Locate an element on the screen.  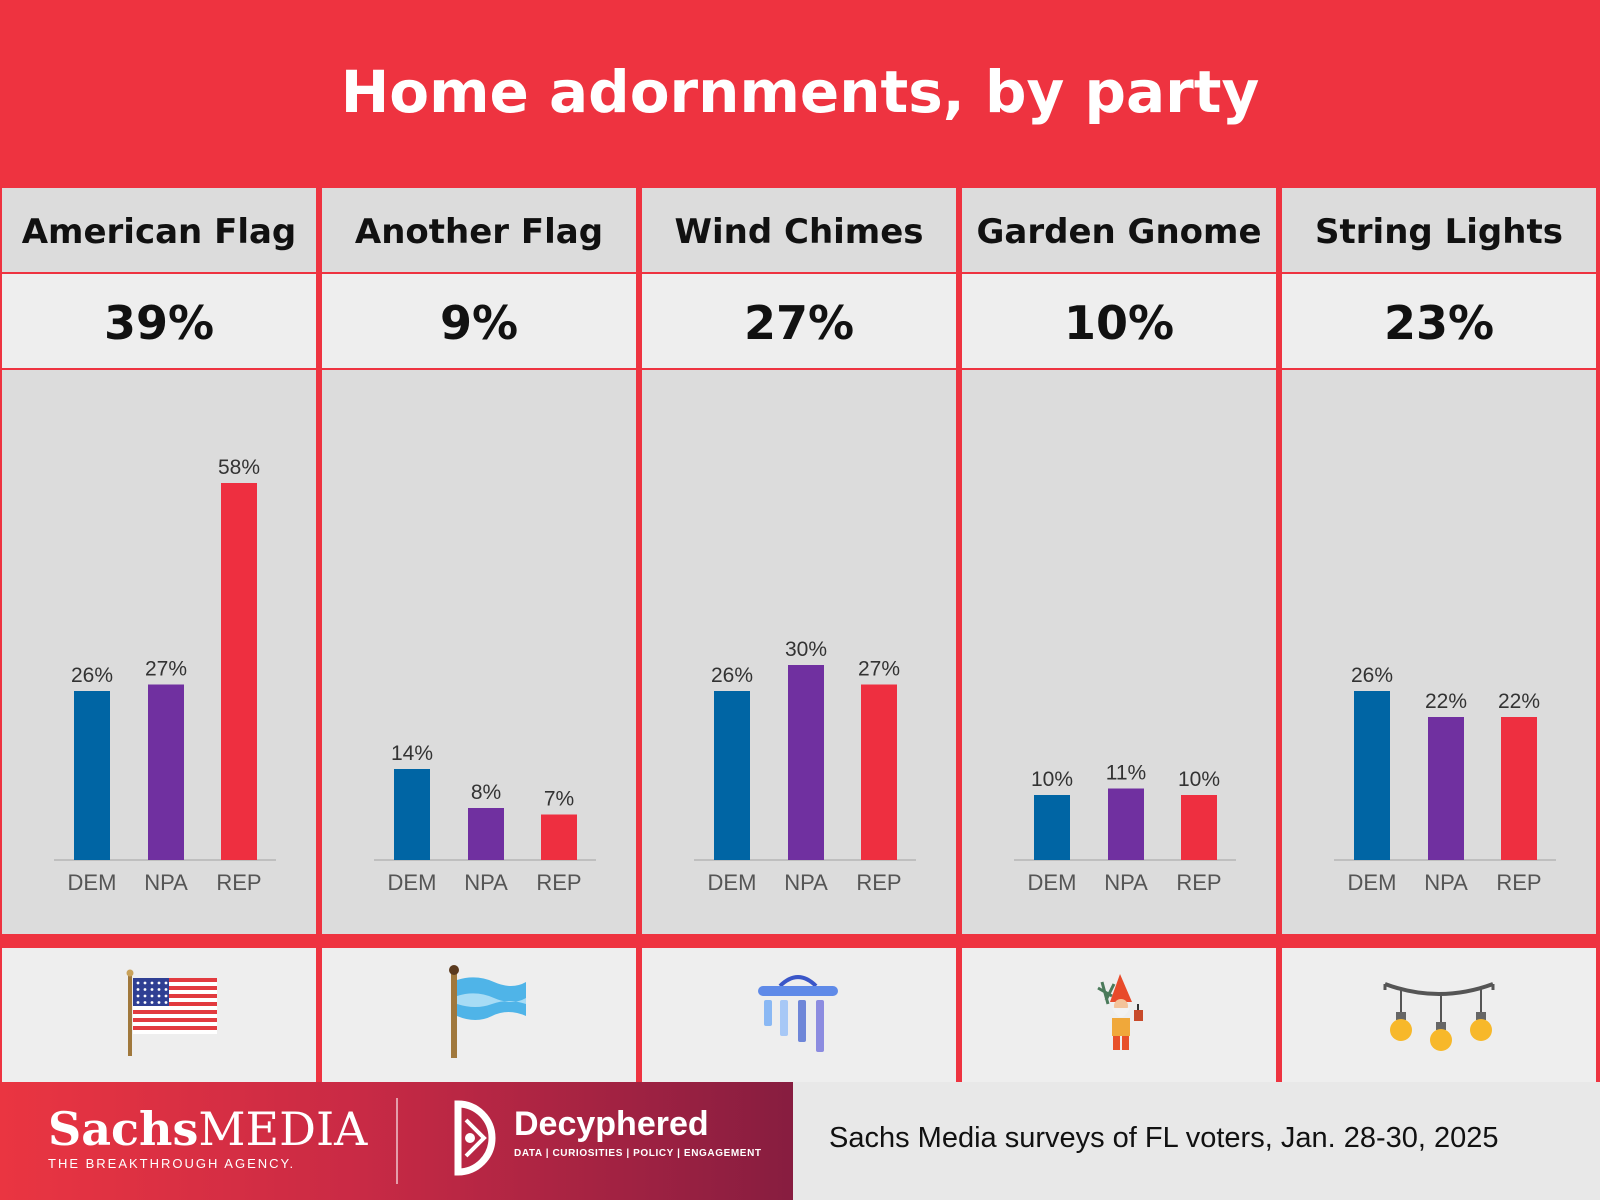
panel-total: 27% is located at coordinates (799, 323).